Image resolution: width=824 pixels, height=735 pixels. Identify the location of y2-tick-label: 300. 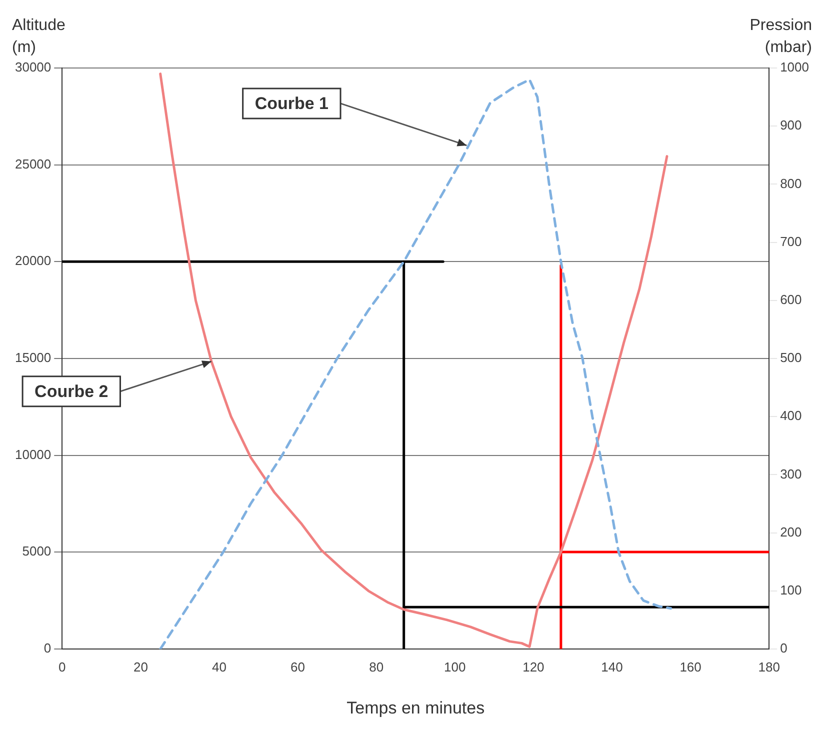
(791, 474).